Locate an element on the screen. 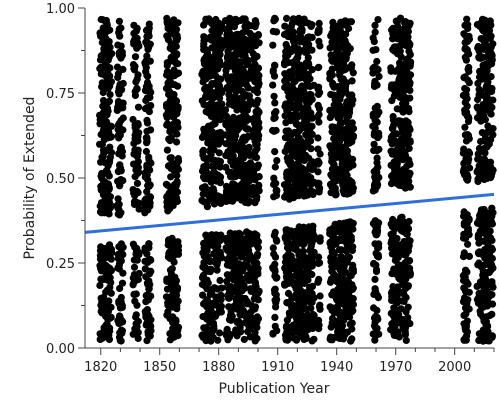 Image resolution: width=499 pixels, height=404 pixels. x-tick-label: 1820 is located at coordinates (100, 367).